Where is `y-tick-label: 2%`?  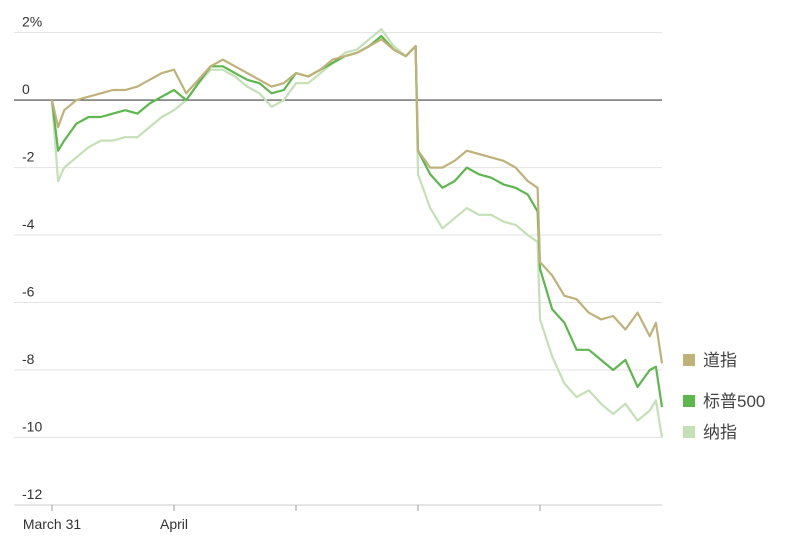
y-tick-label: 2% is located at coordinates (32, 22).